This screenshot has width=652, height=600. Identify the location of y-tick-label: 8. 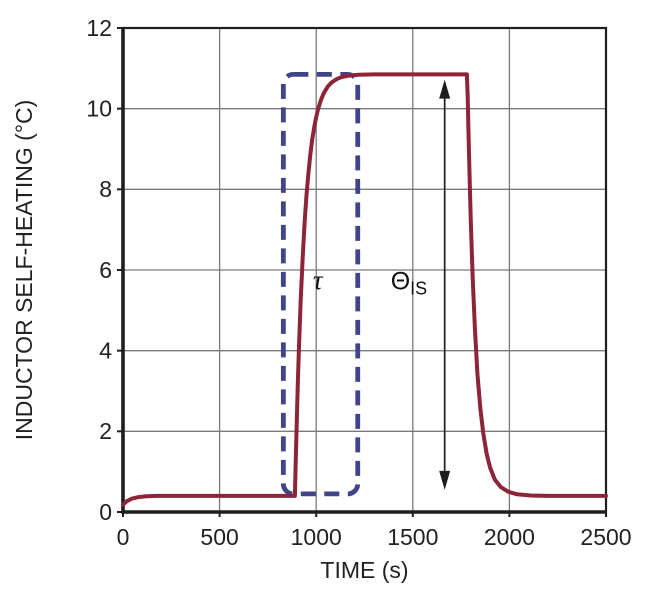
(105, 189).